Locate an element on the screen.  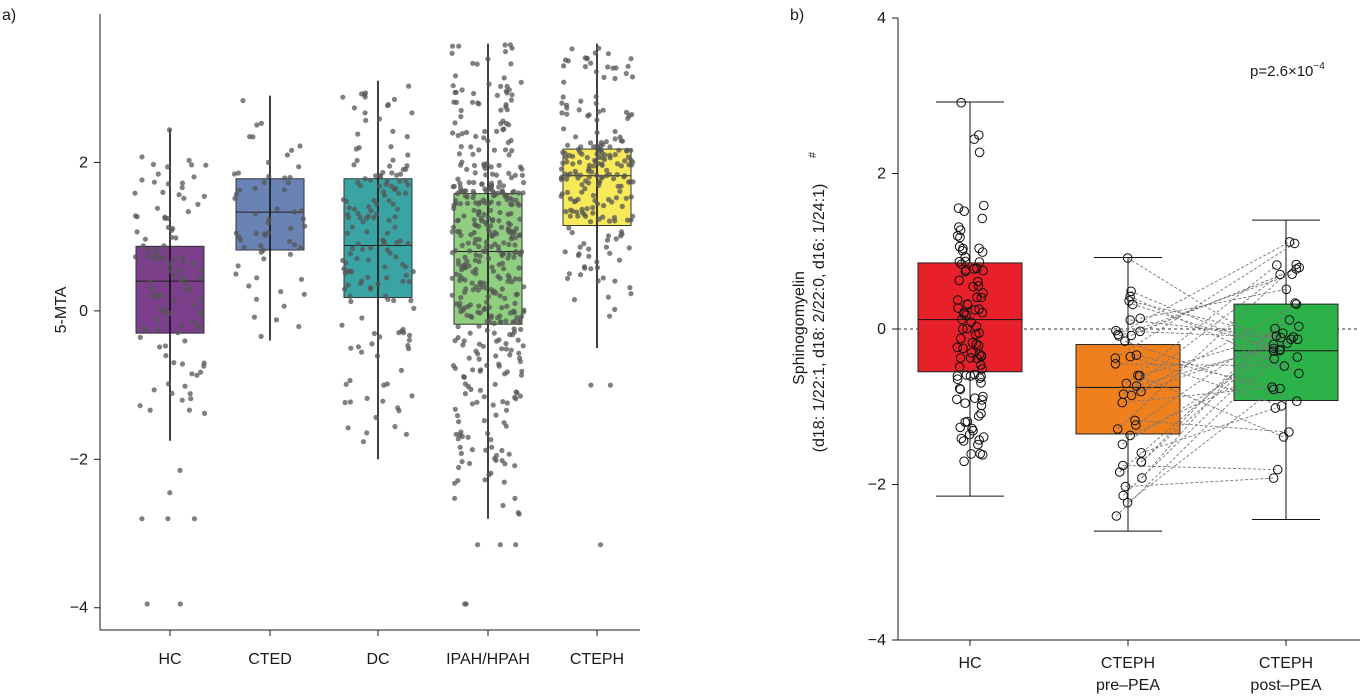
panel-a-y-tick-label: 0 is located at coordinates (83, 311).